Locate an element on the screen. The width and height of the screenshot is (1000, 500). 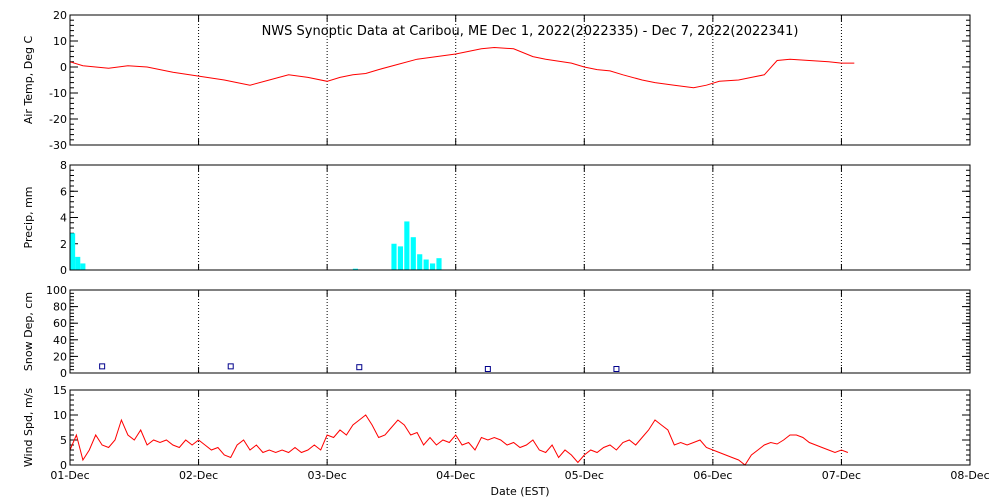
wind-series-line is located at coordinates (459, 440).